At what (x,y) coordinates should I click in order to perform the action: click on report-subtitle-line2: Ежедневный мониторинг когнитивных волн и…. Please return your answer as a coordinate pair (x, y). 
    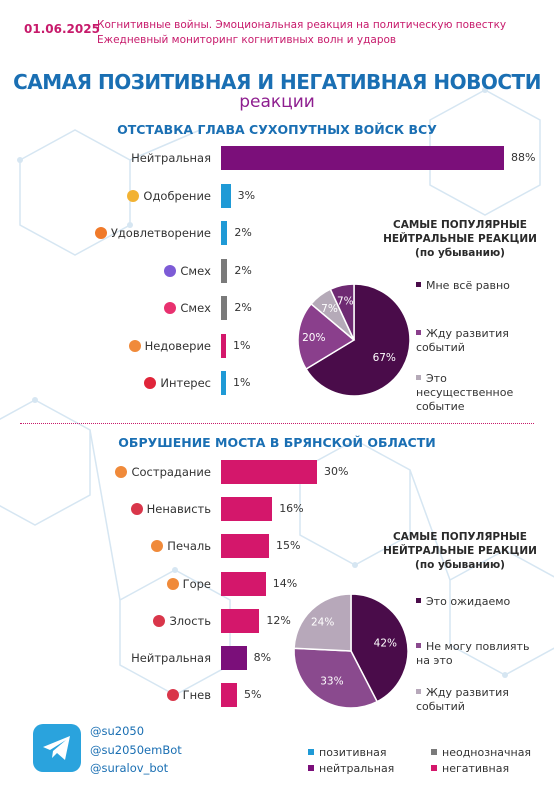
    Looking at the image, I should click on (247, 40).